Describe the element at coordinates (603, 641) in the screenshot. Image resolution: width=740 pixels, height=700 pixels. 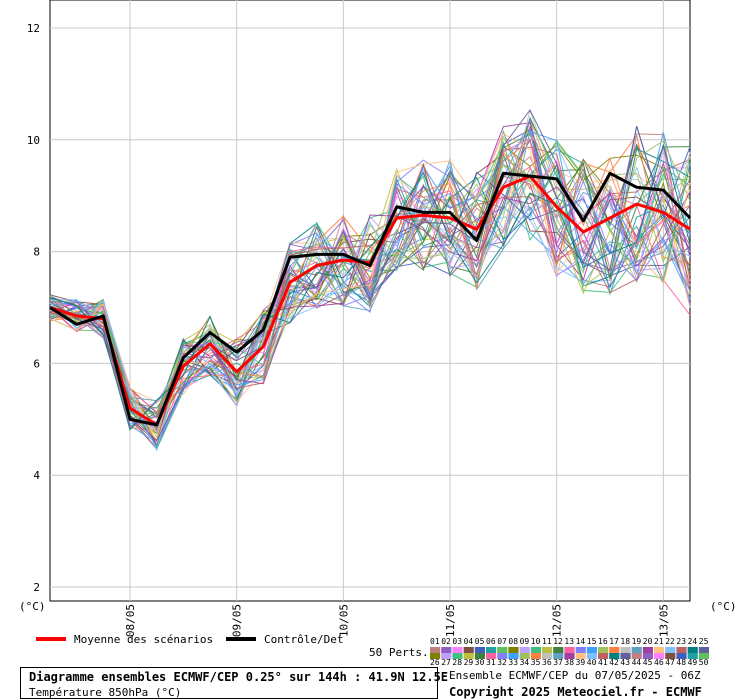
I see `member-number-top: 16` at that location.